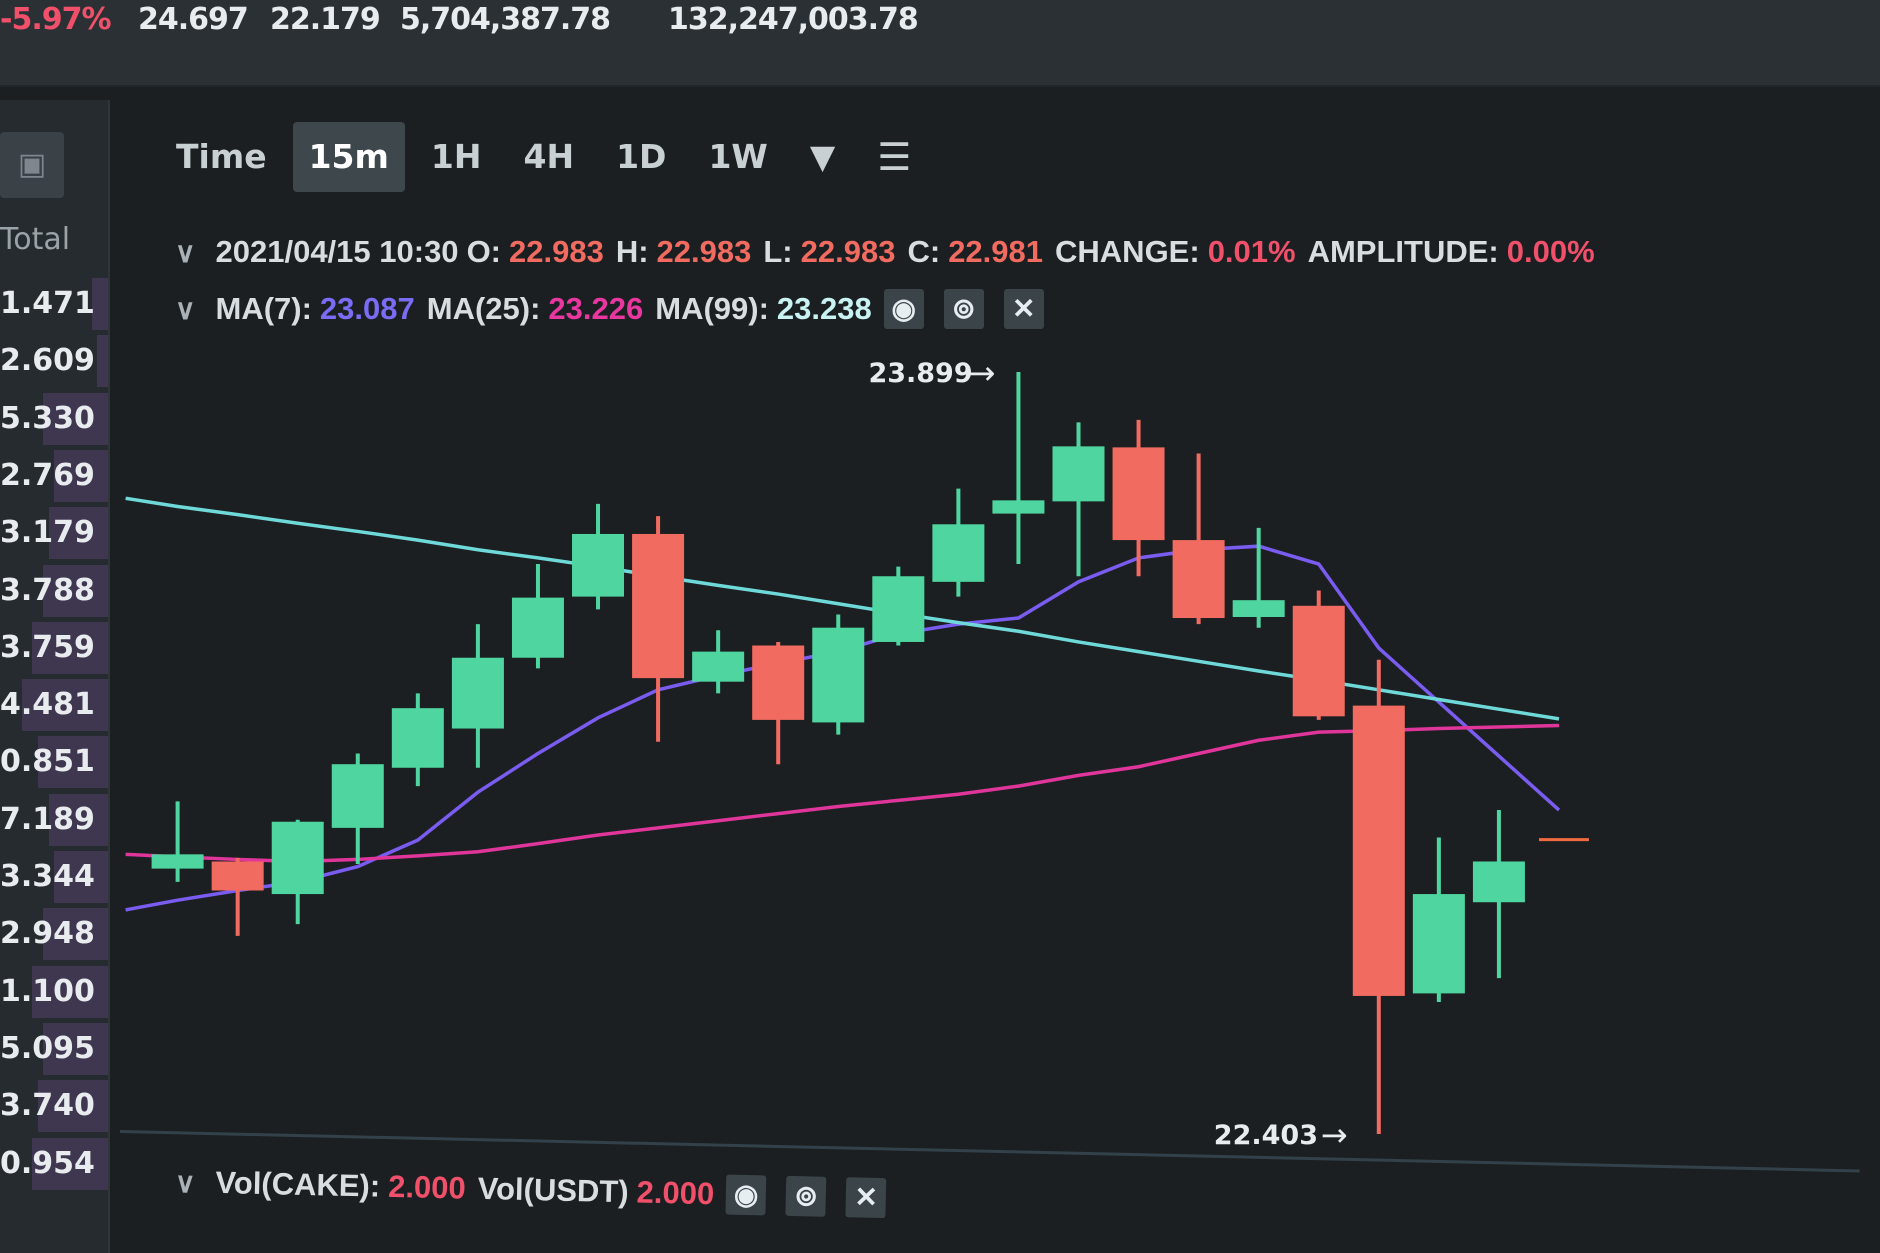 This screenshot has width=1880, height=1253. Describe the element at coordinates (556, 251) in the screenshot. I see `open-value: 22.983` at that location.